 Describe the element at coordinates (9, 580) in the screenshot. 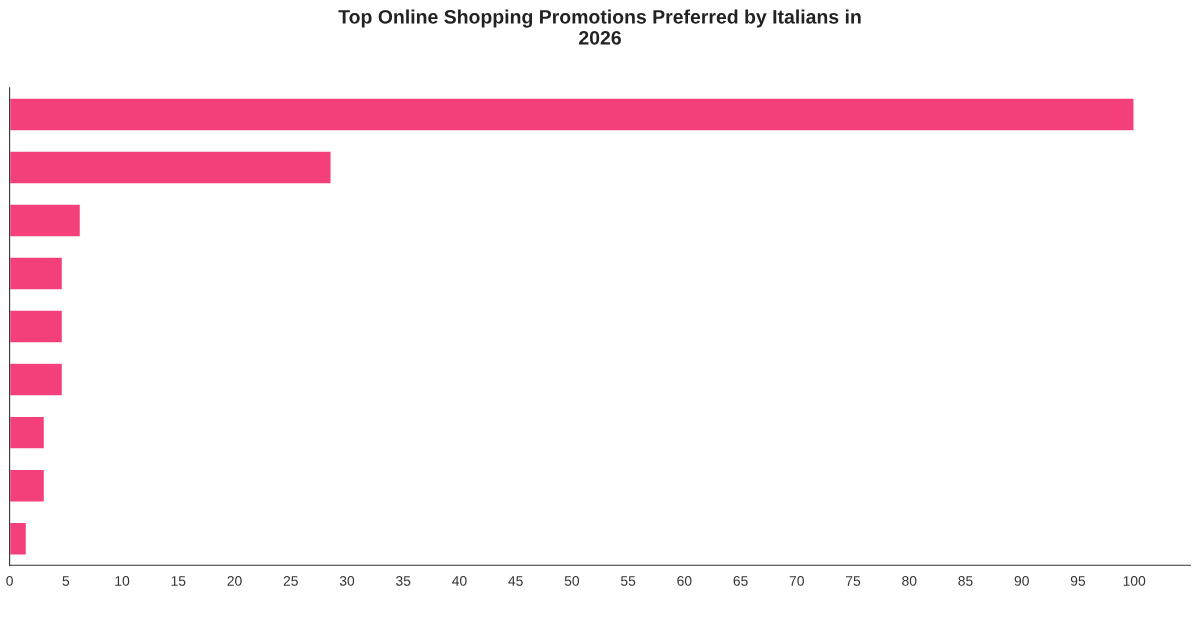

I see `x-tick-label: 0` at that location.